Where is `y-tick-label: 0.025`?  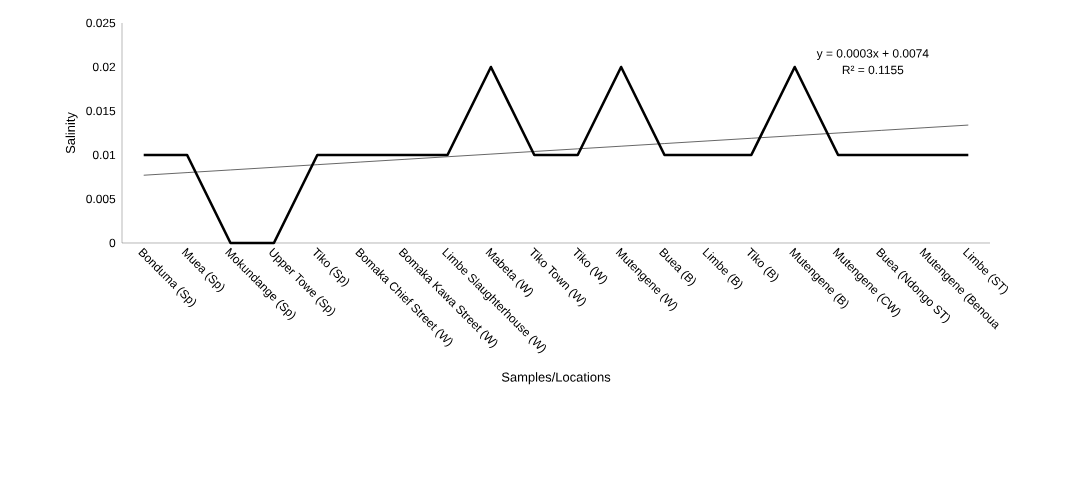 y-tick-label: 0.025 is located at coordinates (101, 23).